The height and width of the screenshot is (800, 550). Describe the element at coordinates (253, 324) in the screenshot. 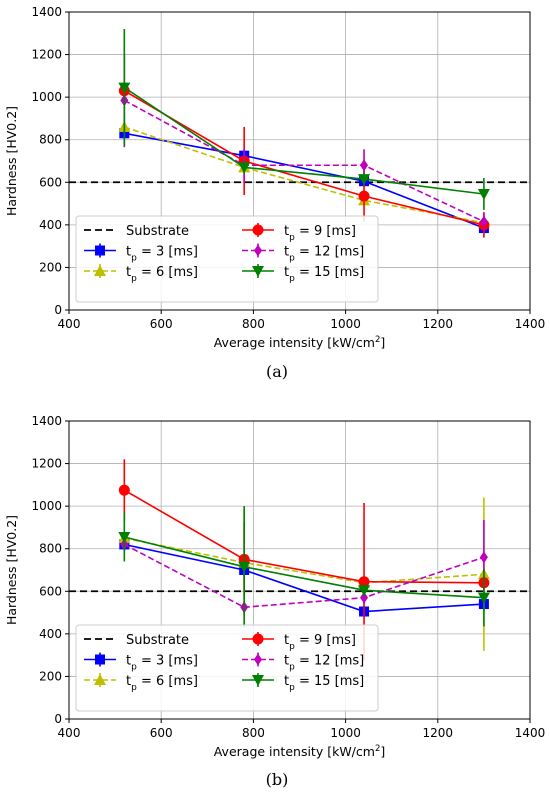

I see `x-tick-label: 800` at that location.